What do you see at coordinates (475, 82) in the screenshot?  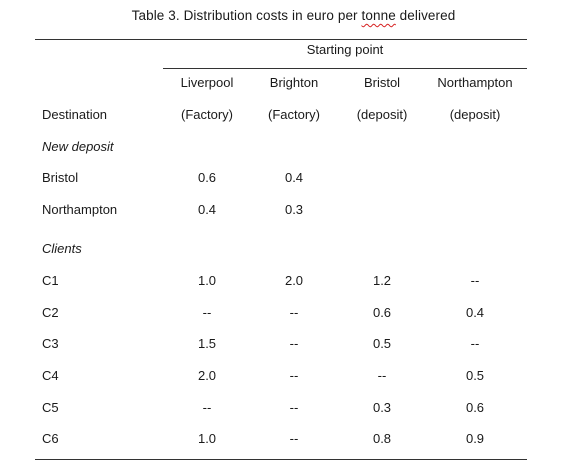 I see `column-header-northampton-name: Northampton` at bounding box center [475, 82].